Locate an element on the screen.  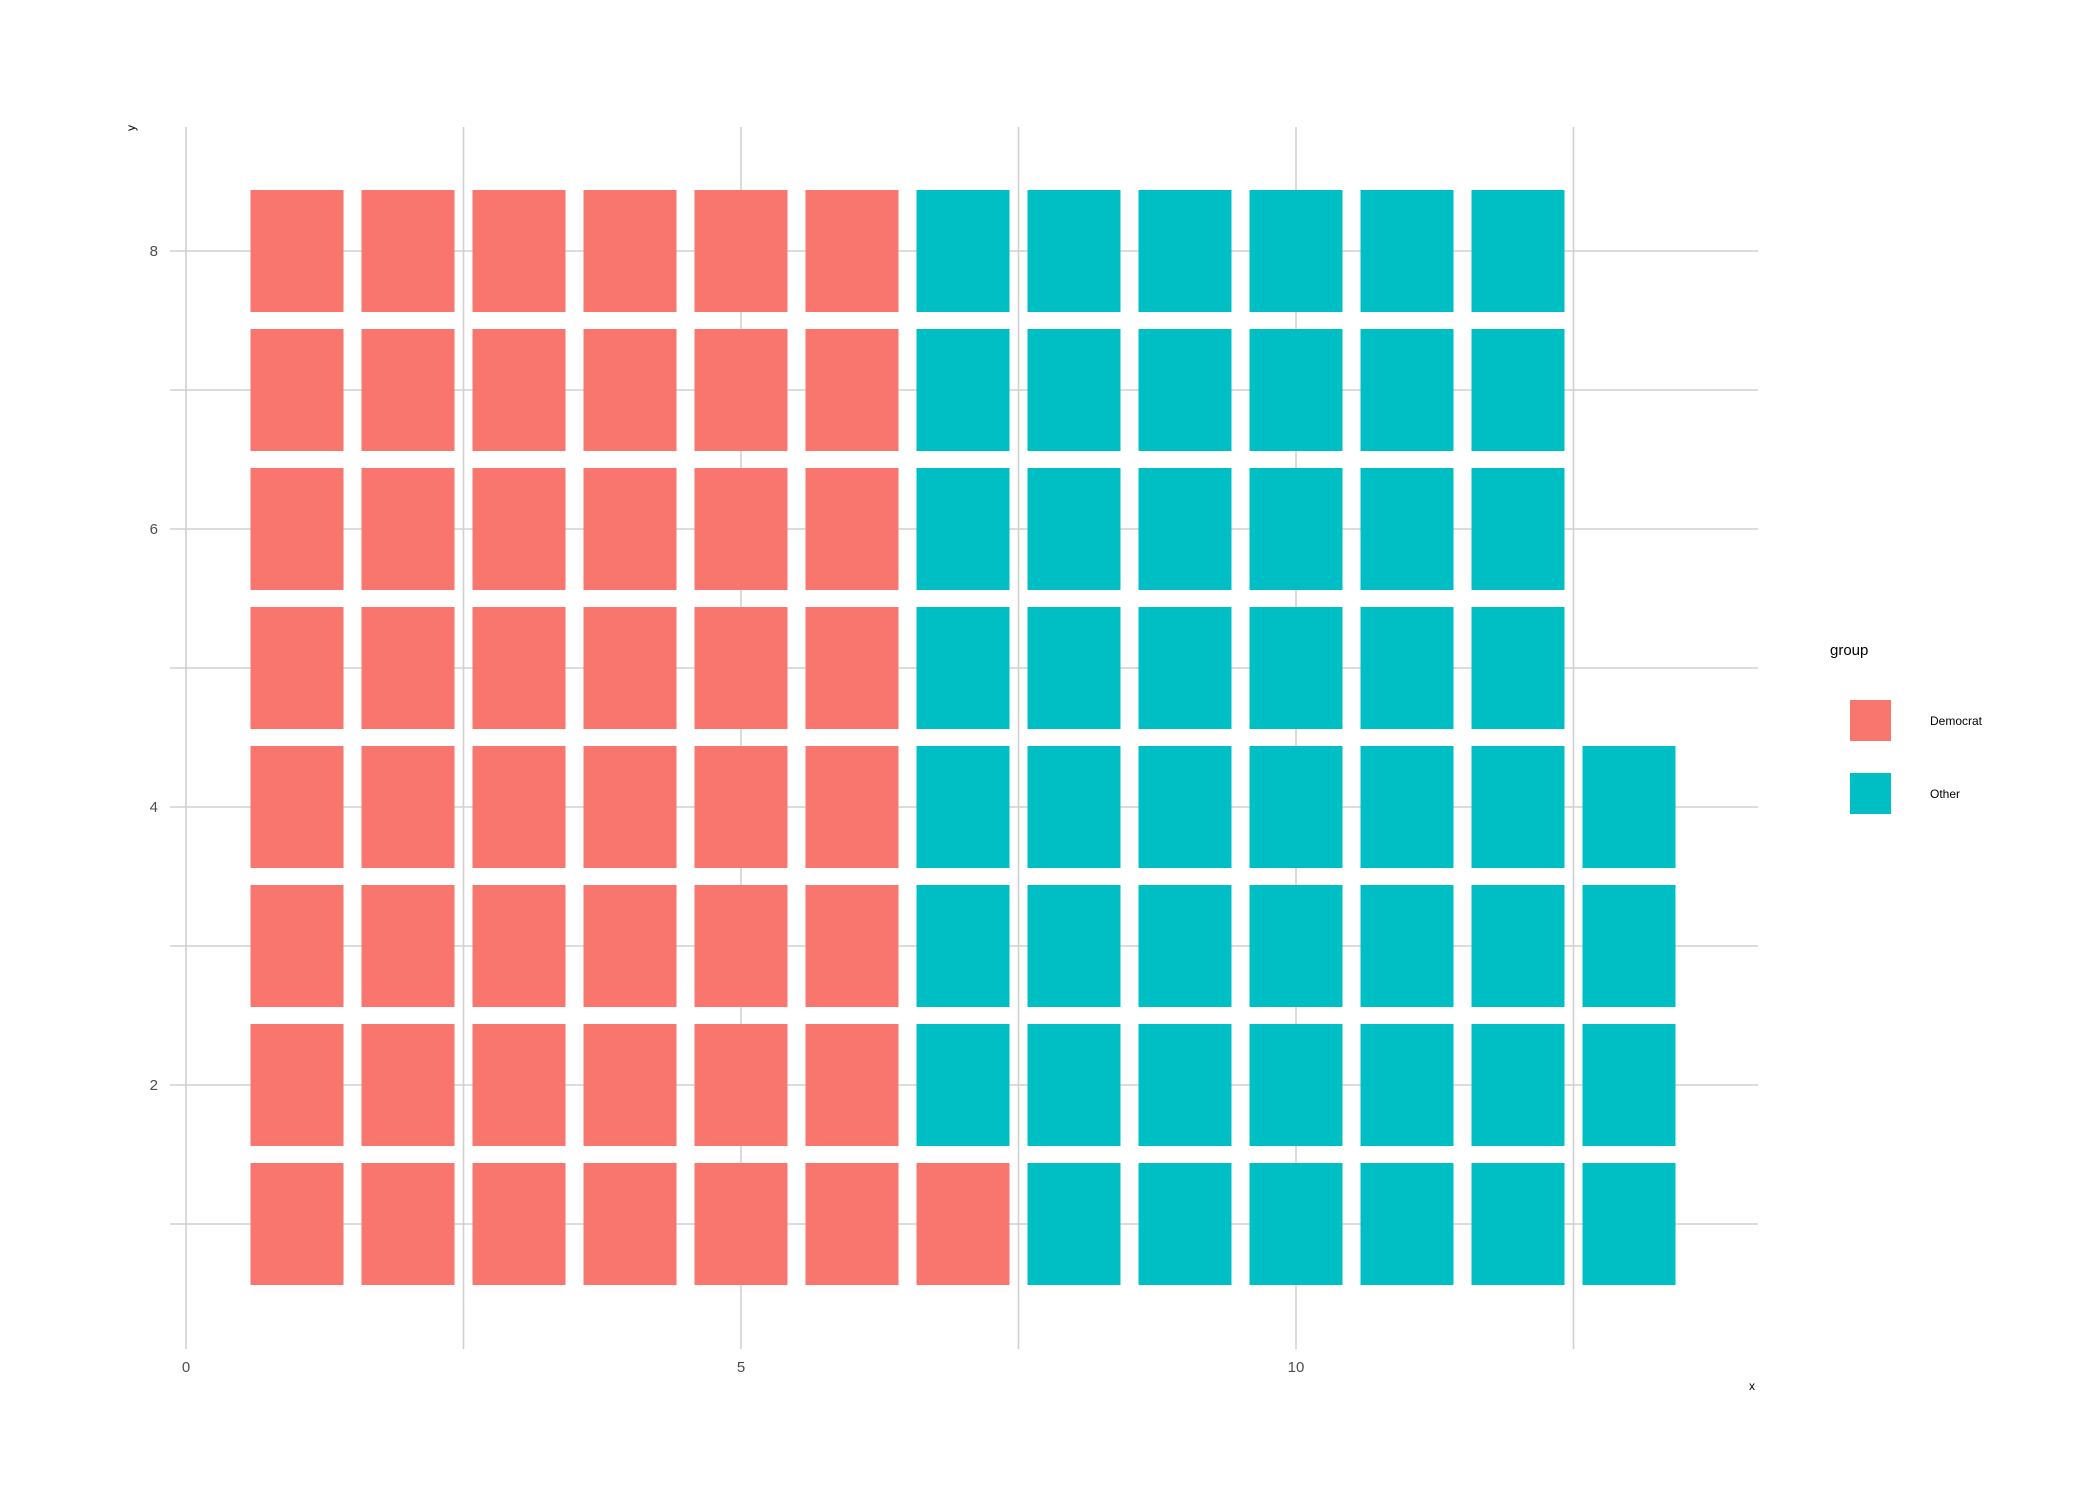
y-tick-label: 6 is located at coordinates (154, 529).